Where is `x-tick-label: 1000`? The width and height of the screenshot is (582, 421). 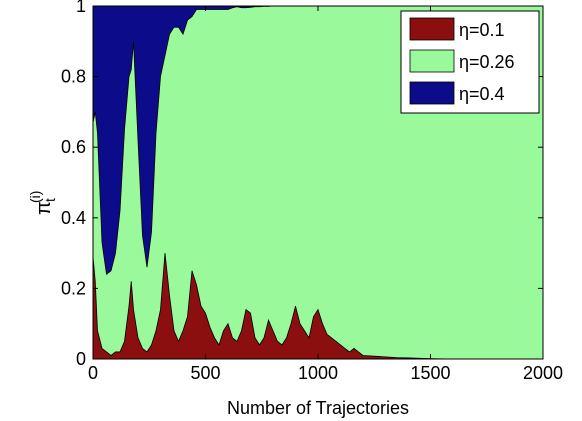
x-tick-label: 1000 is located at coordinates (318, 373).